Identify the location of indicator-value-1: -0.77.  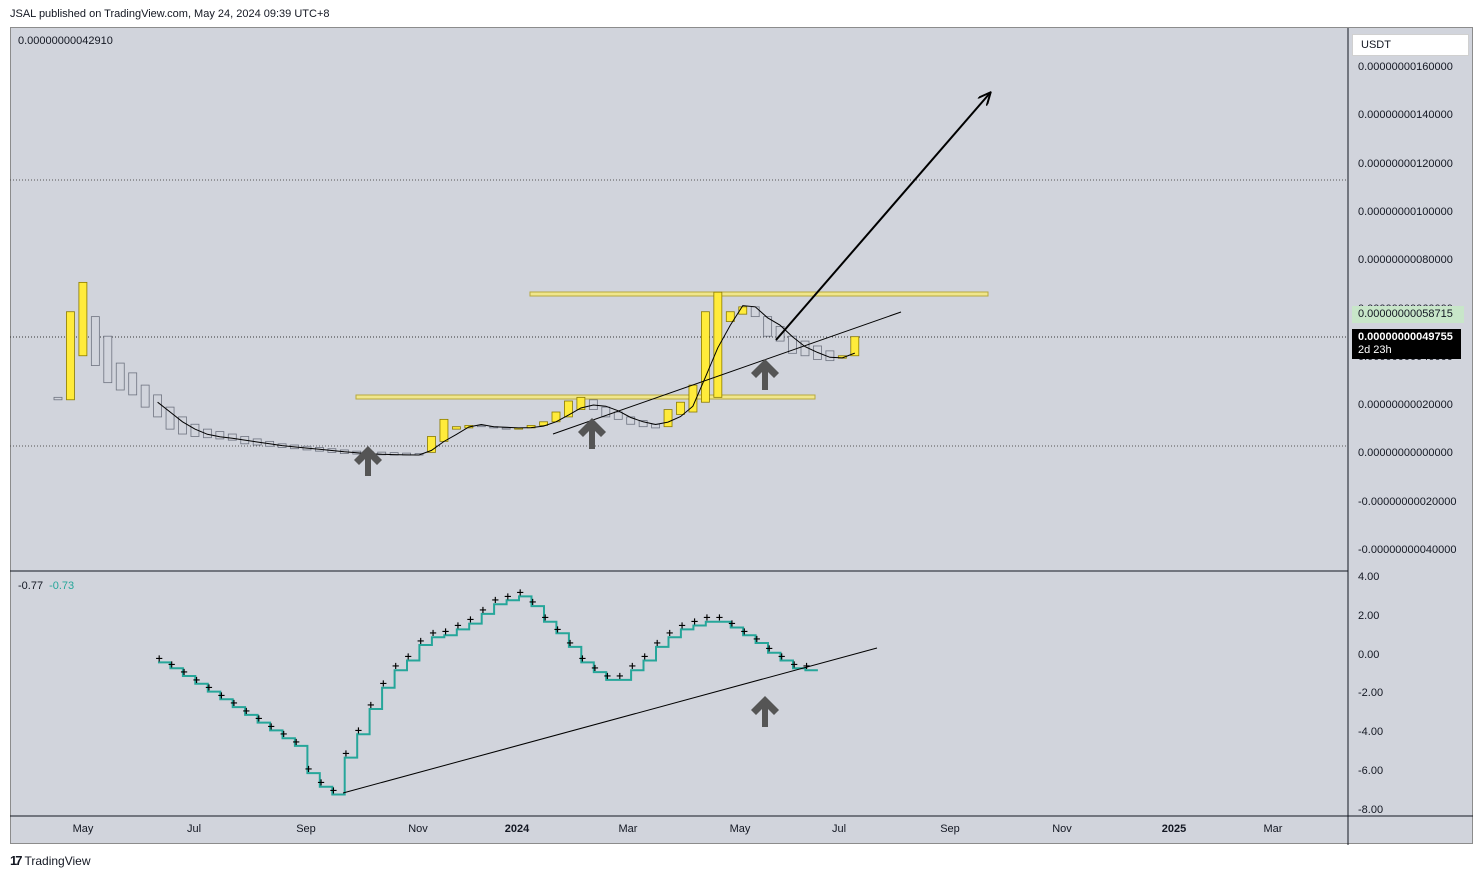
(31, 586).